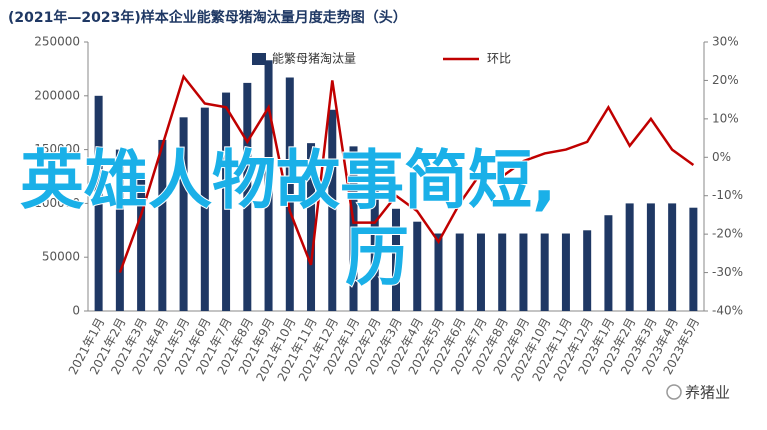  What do you see at coordinates (499, 59) in the screenshot?
I see `legend-label: 环比` at bounding box center [499, 59].